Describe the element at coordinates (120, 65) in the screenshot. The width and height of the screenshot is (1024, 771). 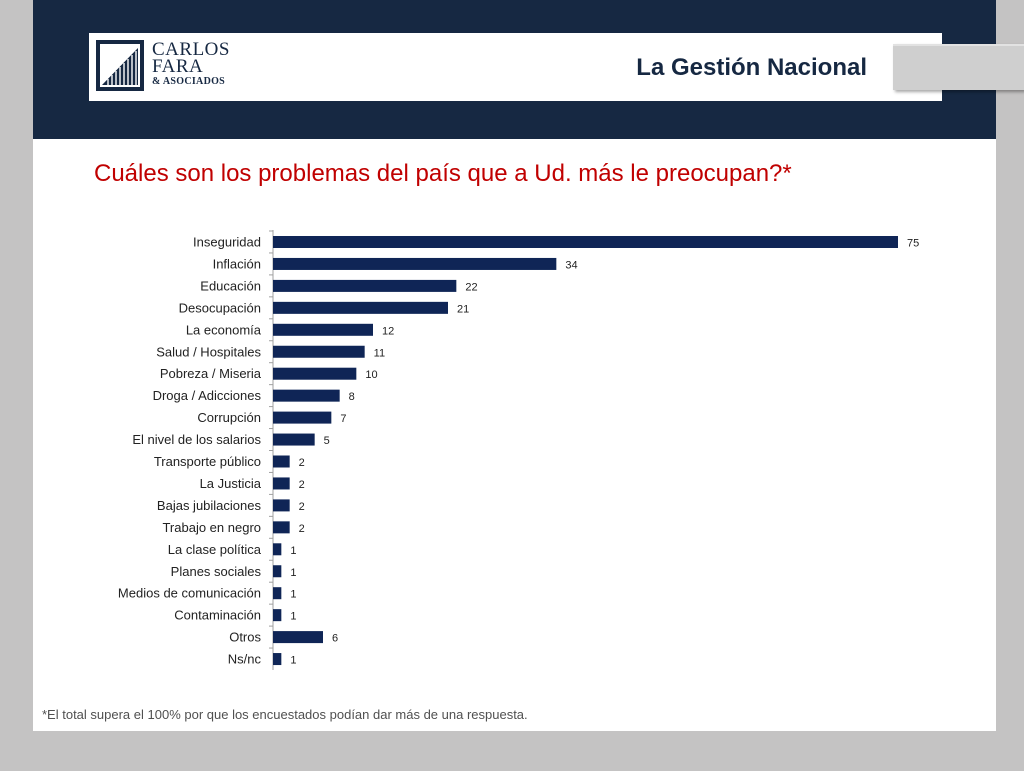
I see `building-logo-icon` at that location.